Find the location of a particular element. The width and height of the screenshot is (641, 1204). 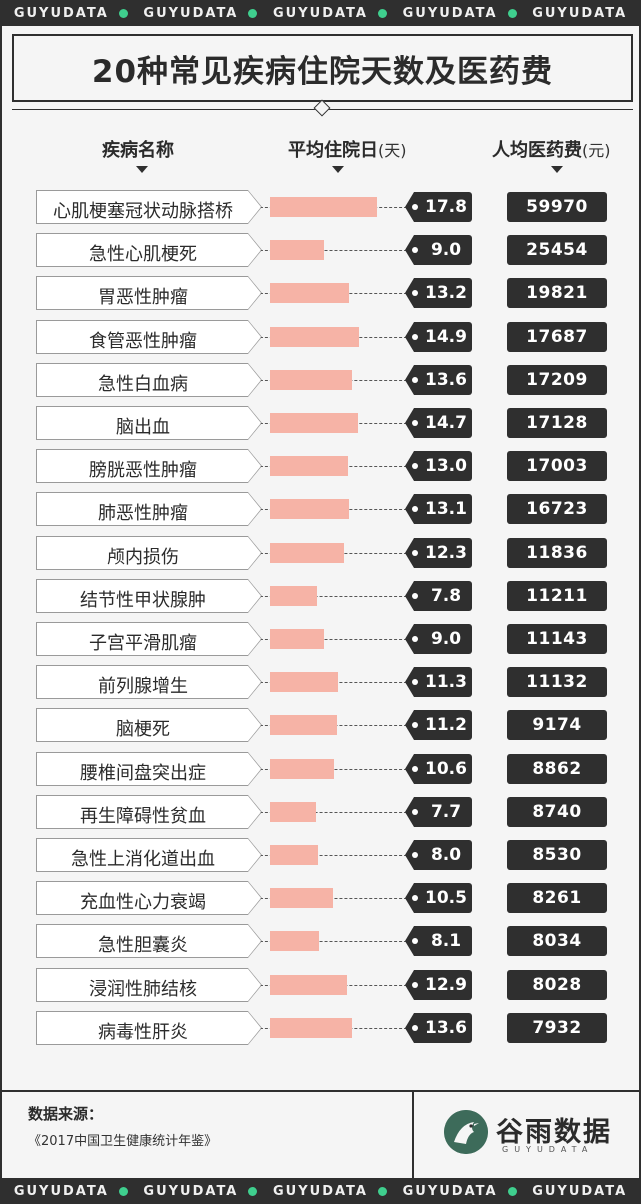

table-row: 膀胱恶性肿瘤 13.0 17003 is located at coordinates (321, 467).